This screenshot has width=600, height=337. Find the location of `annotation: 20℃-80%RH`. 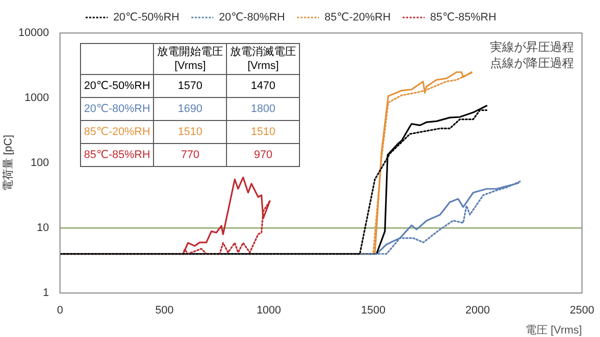

annotation: 20℃-80%RH is located at coordinates (117, 109).